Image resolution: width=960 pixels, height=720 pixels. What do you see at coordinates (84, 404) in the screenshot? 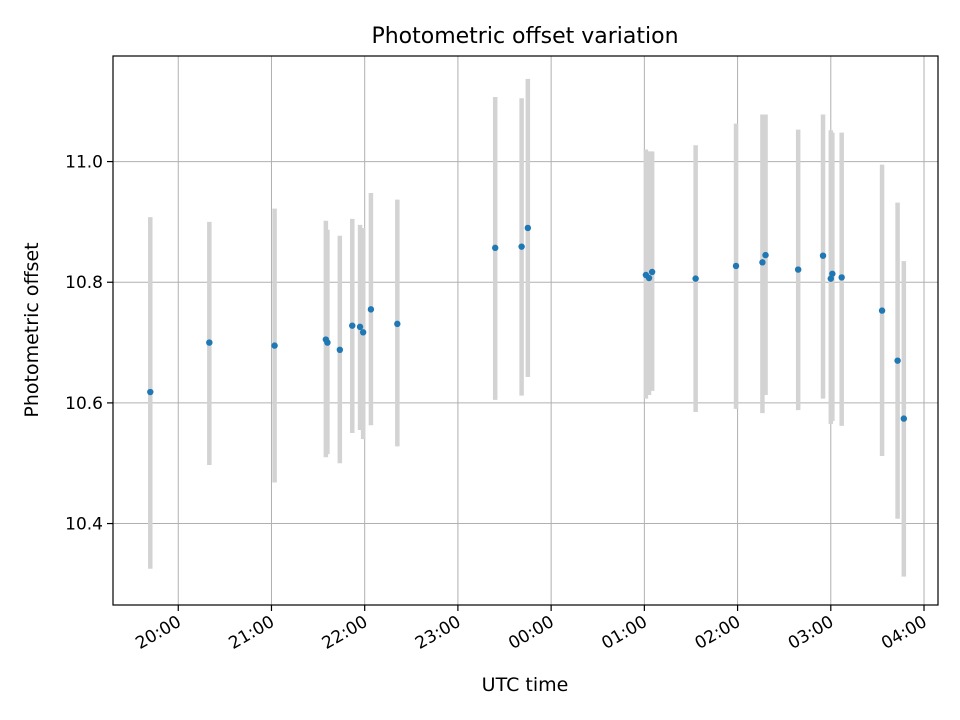
I see `y-tick-label: 10.6` at bounding box center [84, 404].